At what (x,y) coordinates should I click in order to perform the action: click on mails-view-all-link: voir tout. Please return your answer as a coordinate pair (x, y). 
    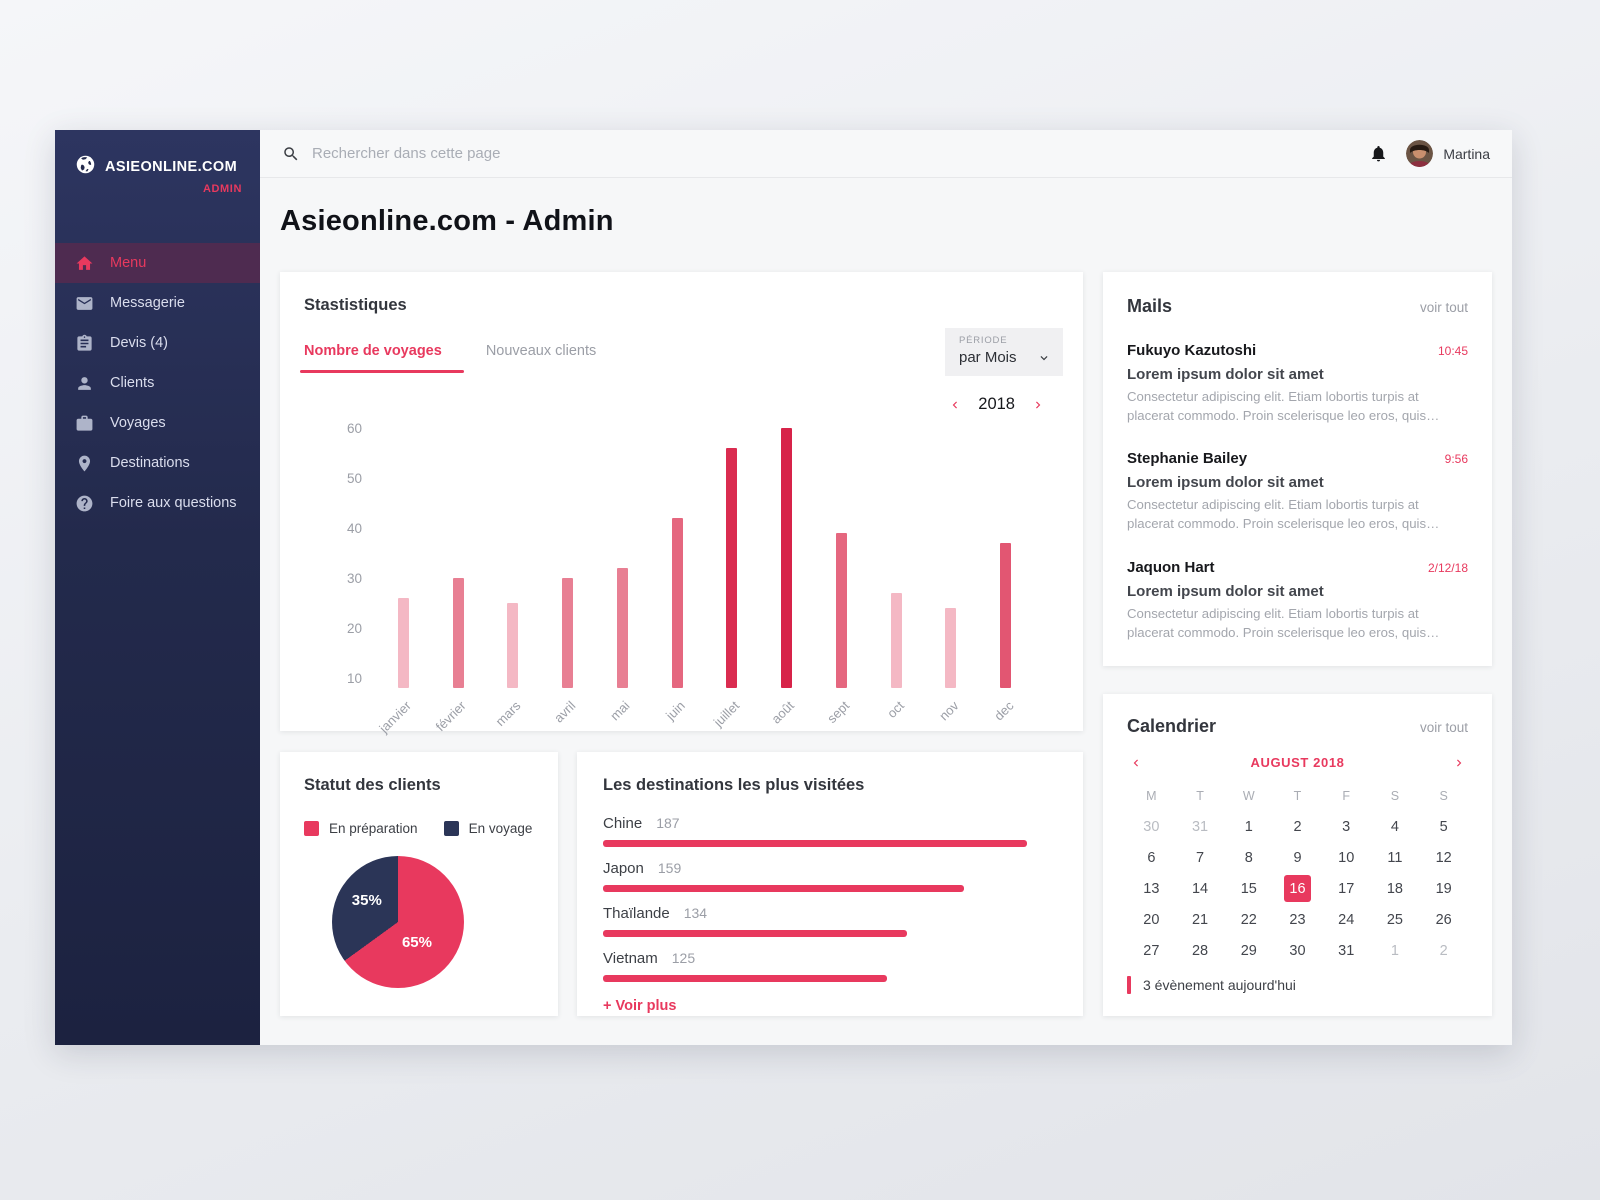
    Looking at the image, I should click on (1443, 307).